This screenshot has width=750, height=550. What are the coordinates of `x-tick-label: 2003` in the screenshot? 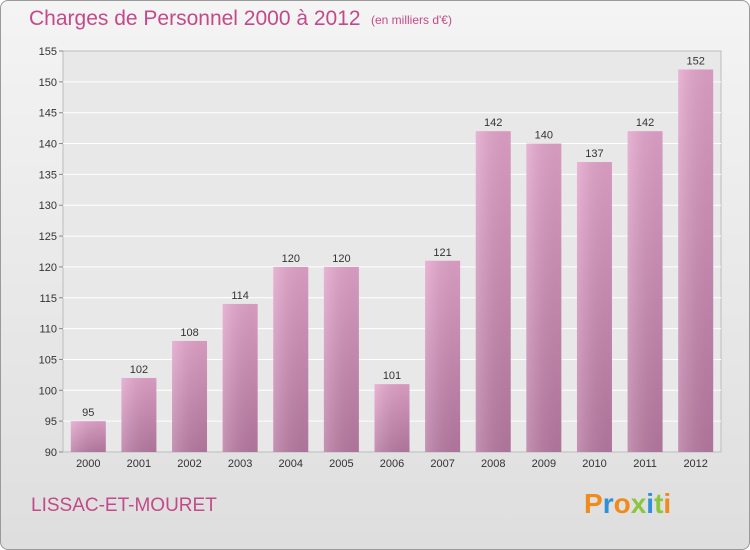 It's located at (240, 464).